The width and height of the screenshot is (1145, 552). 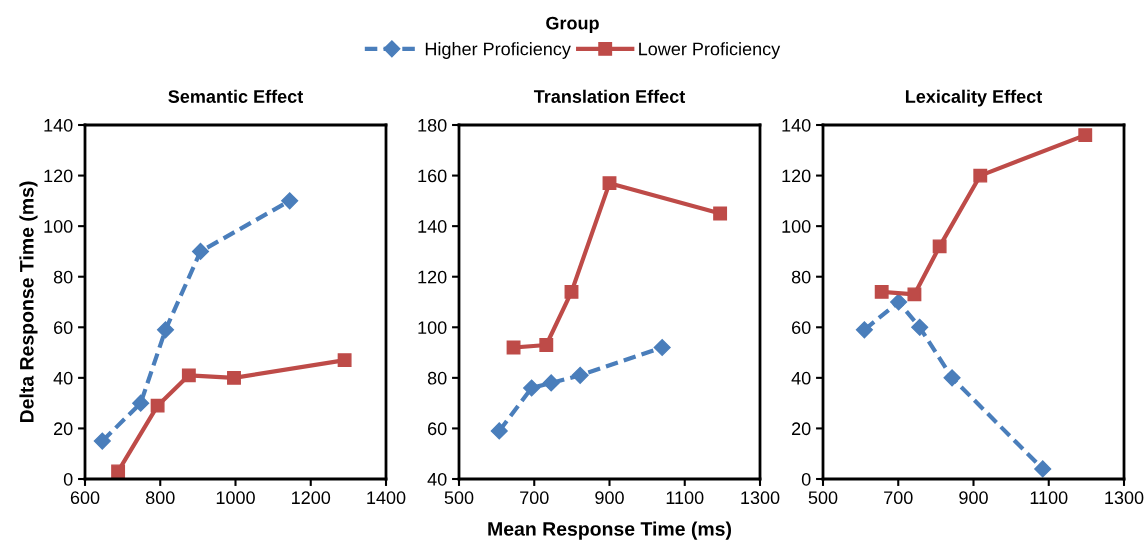 What do you see at coordinates (386, 498) in the screenshot?
I see `x-tick-label: 1400` at bounding box center [386, 498].